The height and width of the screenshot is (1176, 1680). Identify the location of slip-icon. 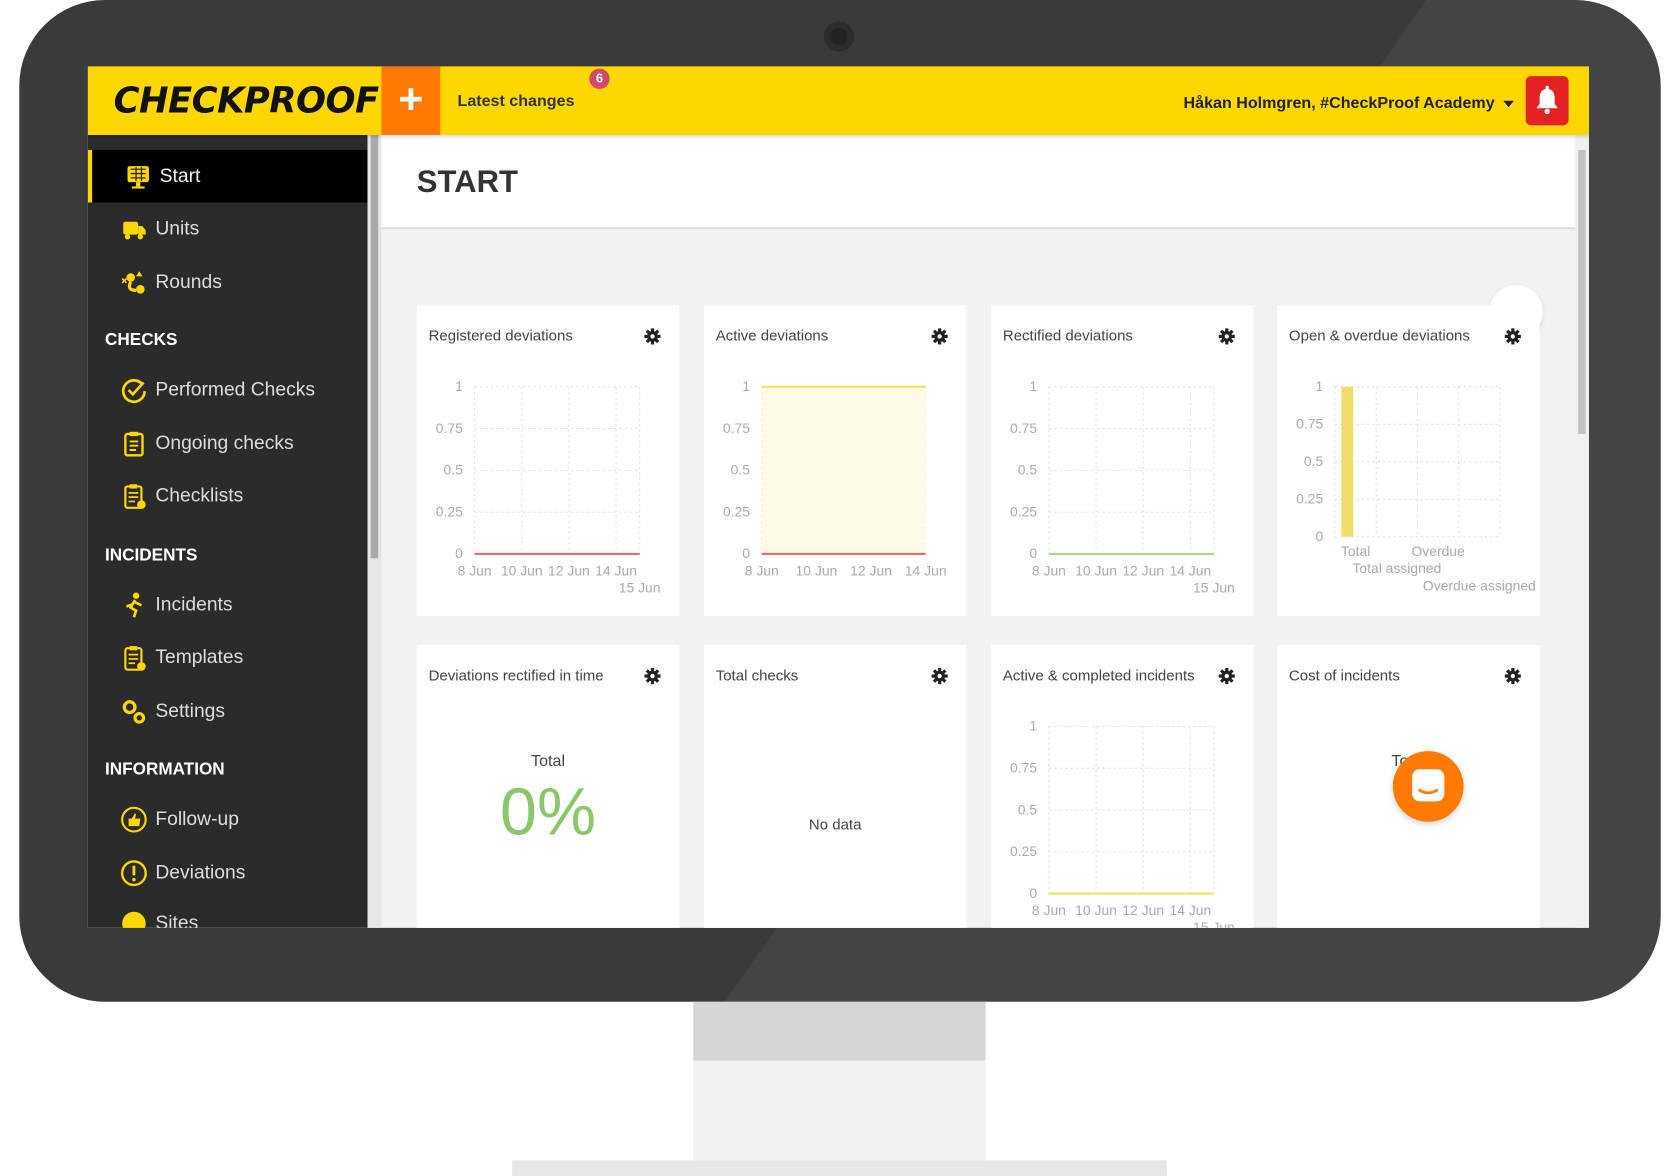
(134, 605).